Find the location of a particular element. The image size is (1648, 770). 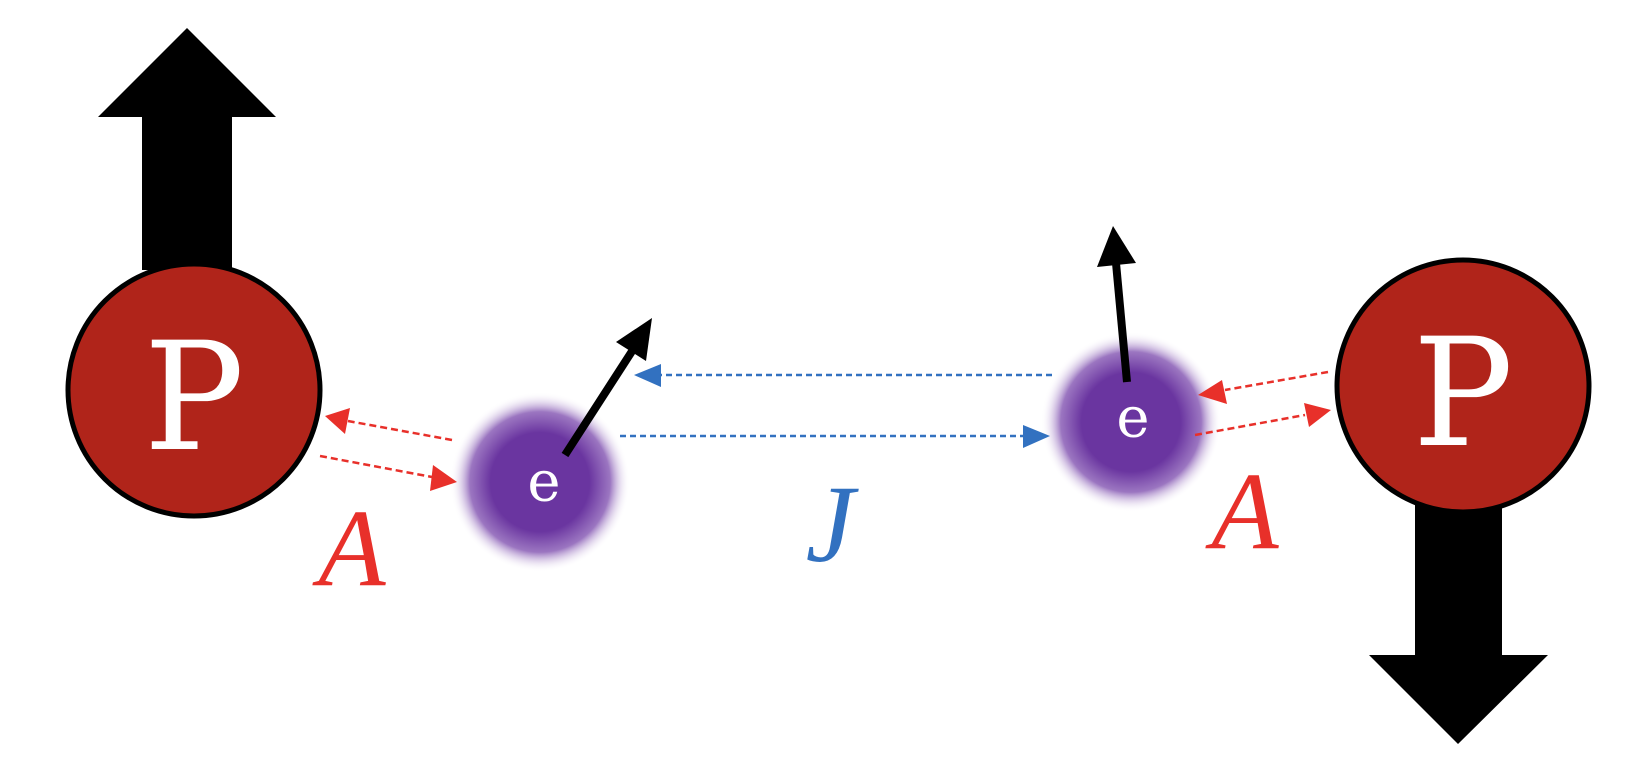

hyperfine-right-arrows is located at coordinates (1262, 403).